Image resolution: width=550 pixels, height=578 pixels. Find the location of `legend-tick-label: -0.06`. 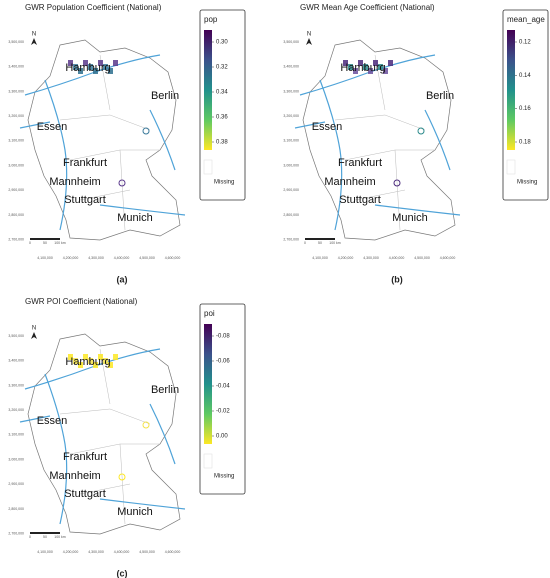

legend-tick-label: -0.06 is located at coordinates (223, 362).